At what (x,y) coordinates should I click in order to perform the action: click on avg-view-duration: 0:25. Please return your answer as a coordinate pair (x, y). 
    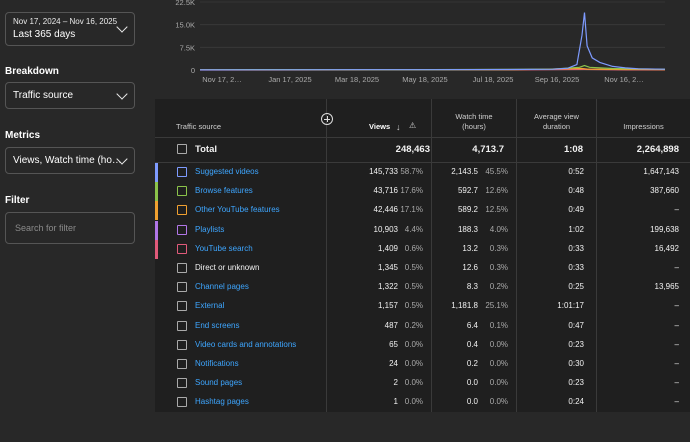
    Looking at the image, I should click on (576, 287).